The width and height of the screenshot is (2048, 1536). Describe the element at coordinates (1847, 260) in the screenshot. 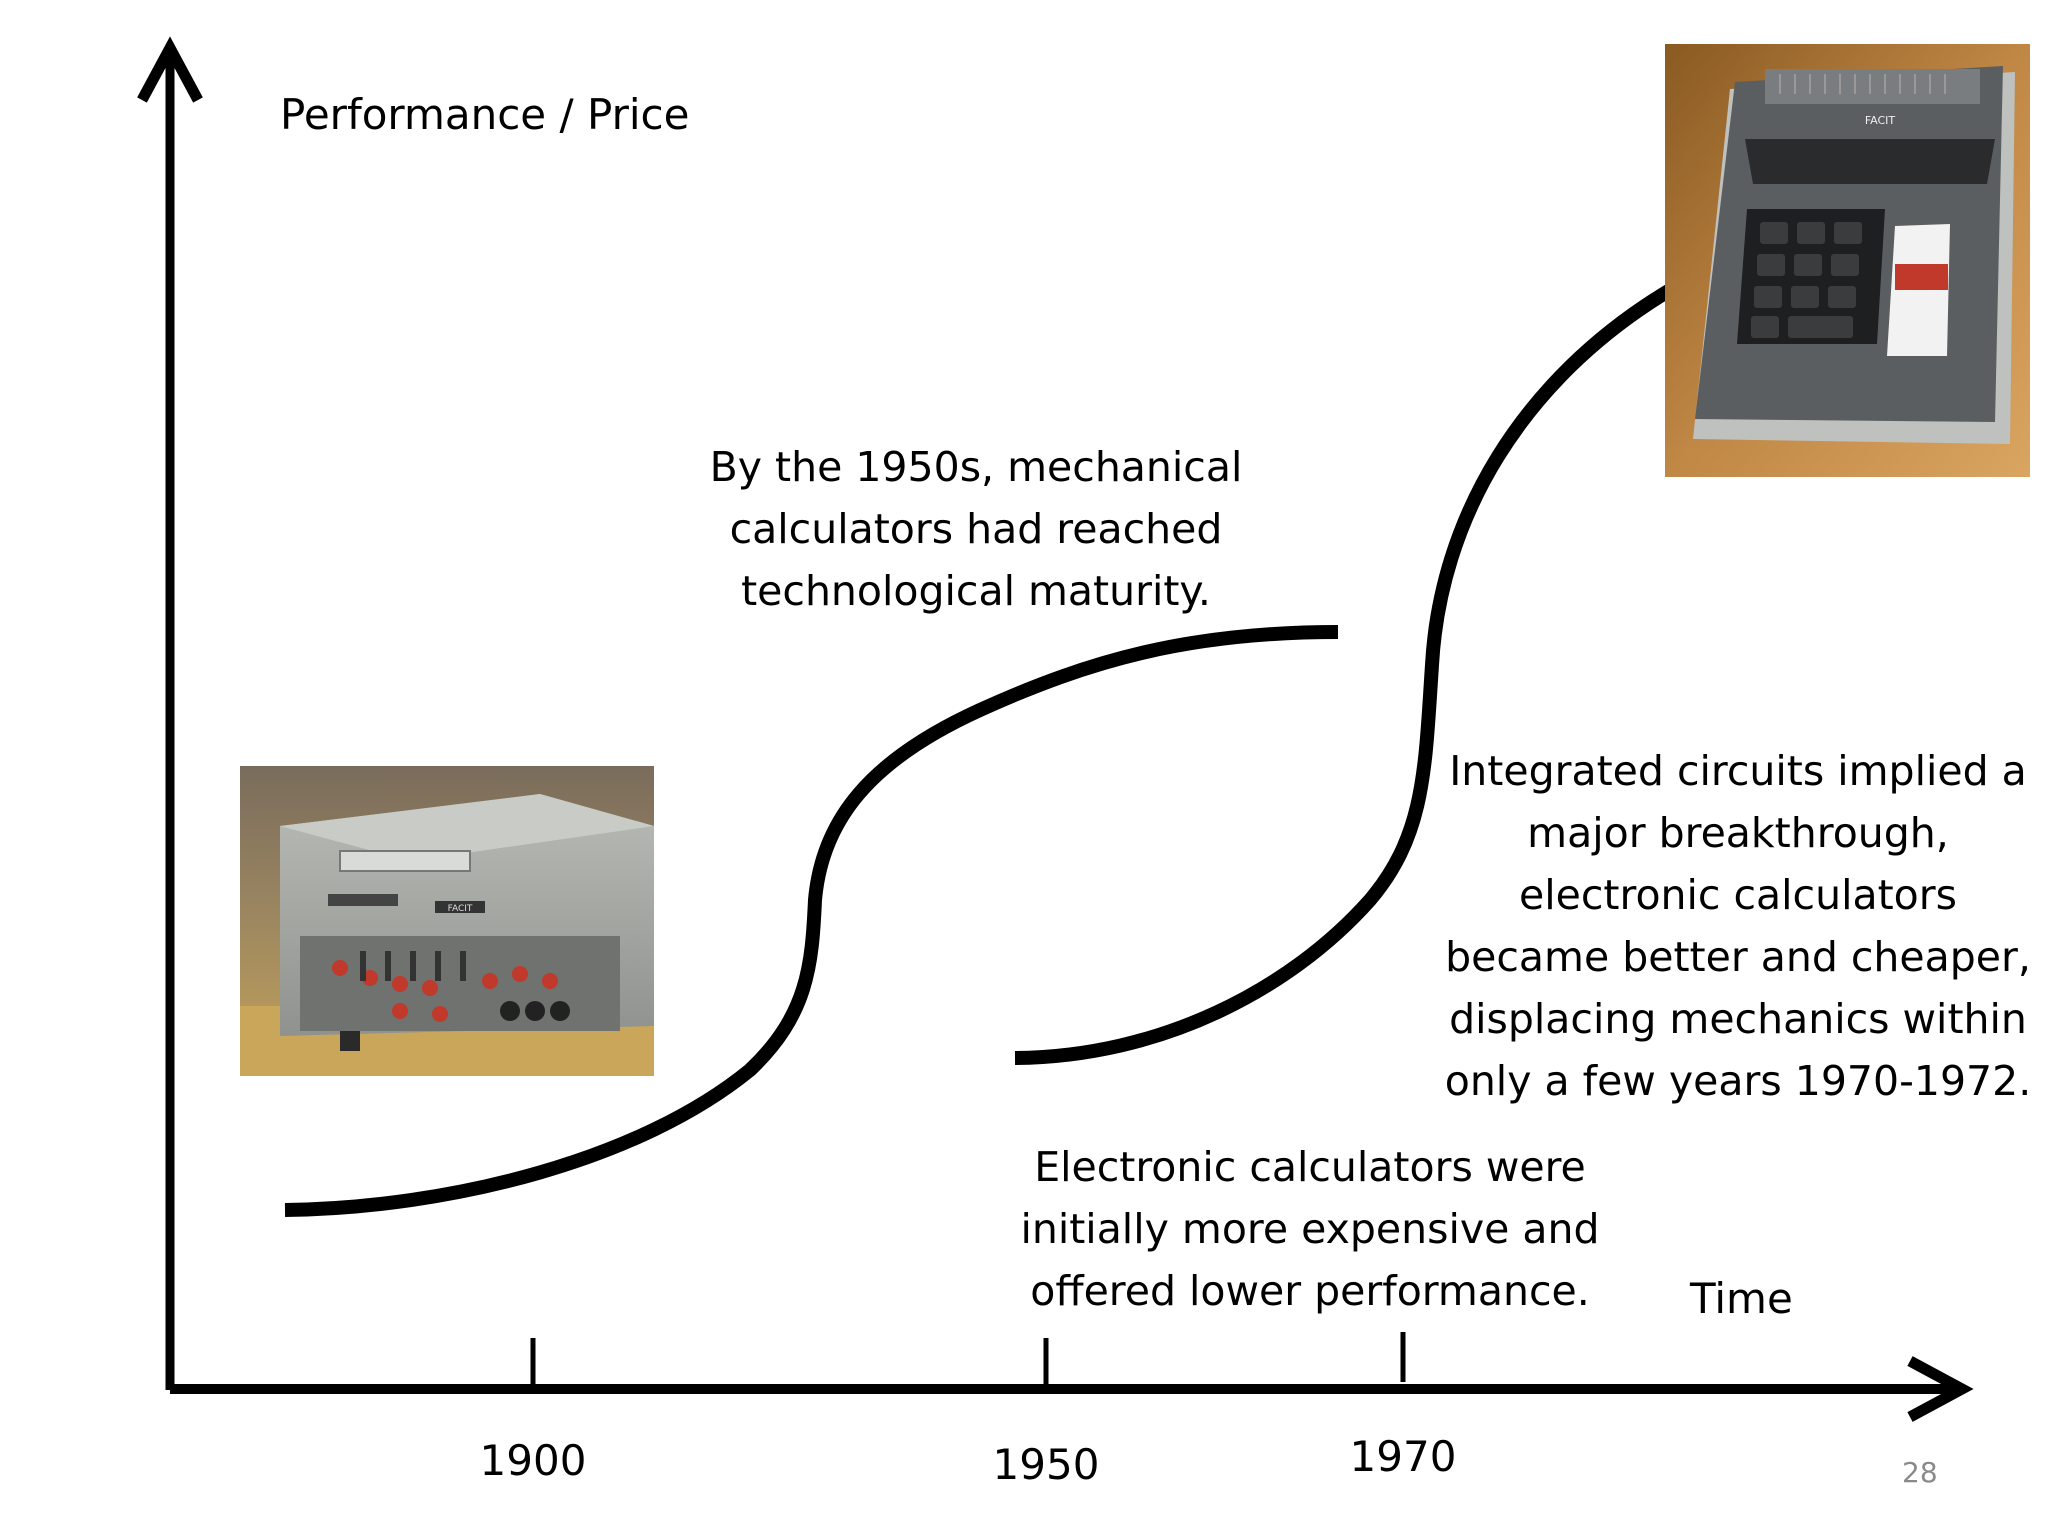

I see `electronic-calculator-image: FACIT` at that location.